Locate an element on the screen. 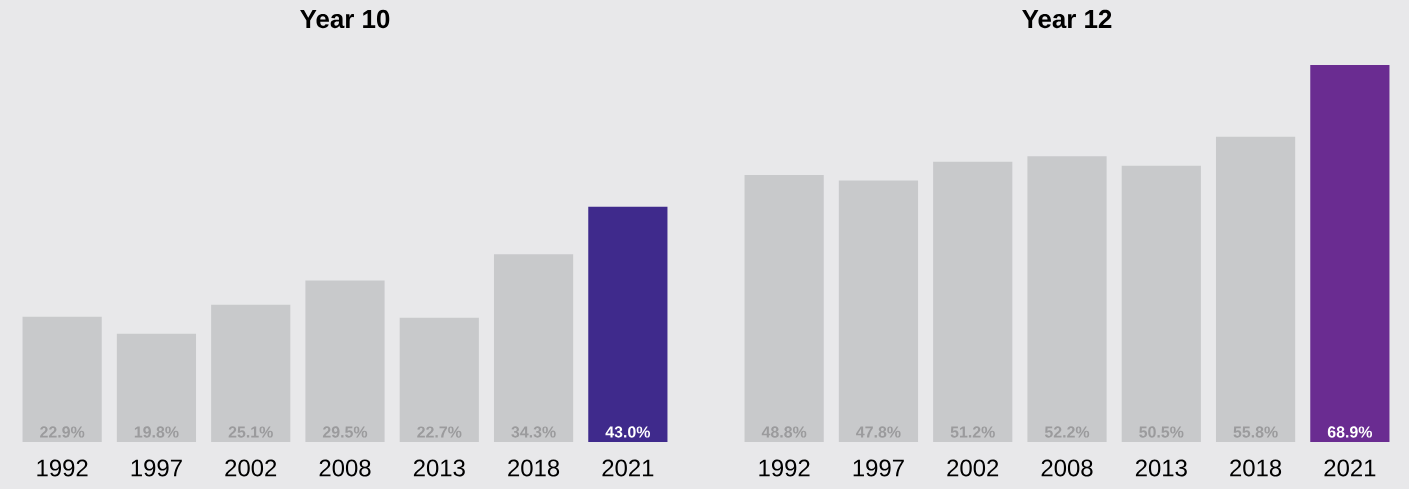 This screenshot has width=1409, height=489. chart-title: Year 10 is located at coordinates (345, 19).